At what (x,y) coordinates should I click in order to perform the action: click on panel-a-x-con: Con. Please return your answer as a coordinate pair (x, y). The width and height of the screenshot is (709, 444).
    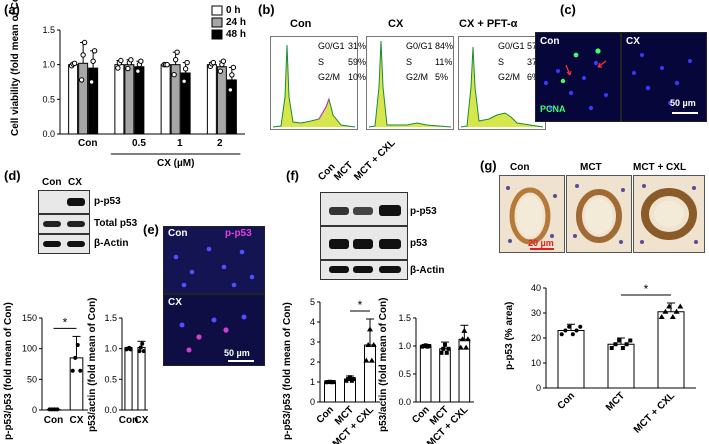
    Looking at the image, I should click on (88, 143).